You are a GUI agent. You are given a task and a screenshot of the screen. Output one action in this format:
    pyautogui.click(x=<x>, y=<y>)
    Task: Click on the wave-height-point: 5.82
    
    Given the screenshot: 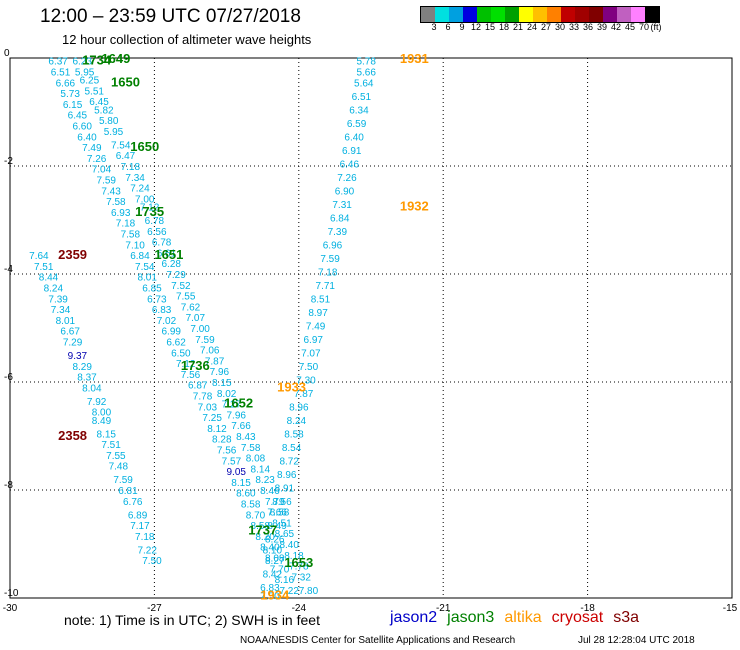 What is the action you would take?
    pyautogui.click(x=104, y=110)
    